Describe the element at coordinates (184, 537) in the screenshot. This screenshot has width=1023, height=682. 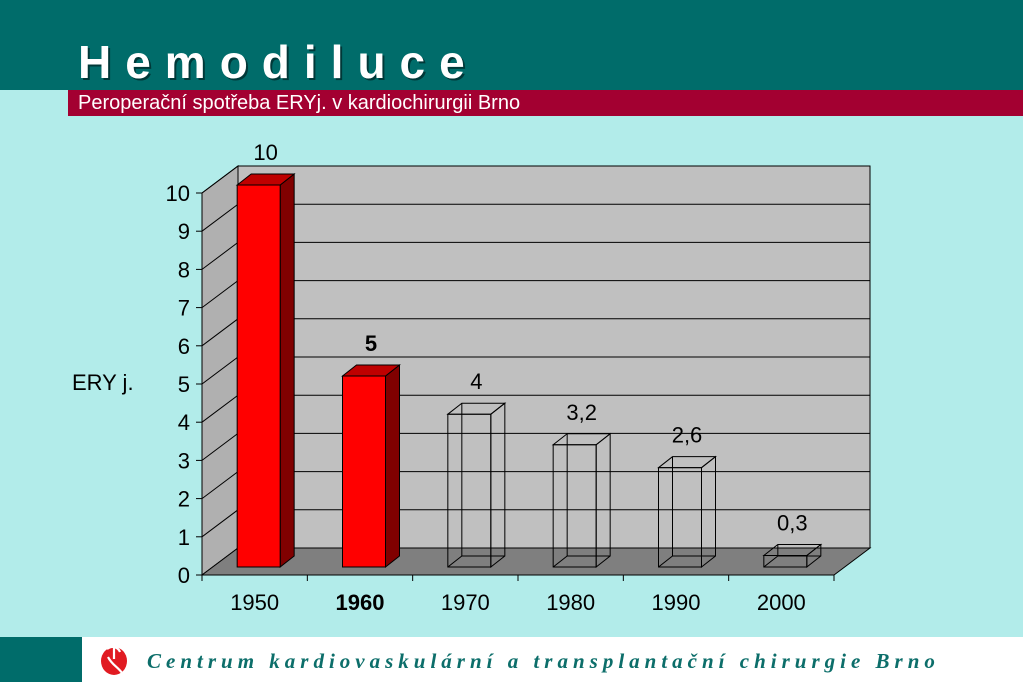
I see `y-tick-label: 1` at that location.